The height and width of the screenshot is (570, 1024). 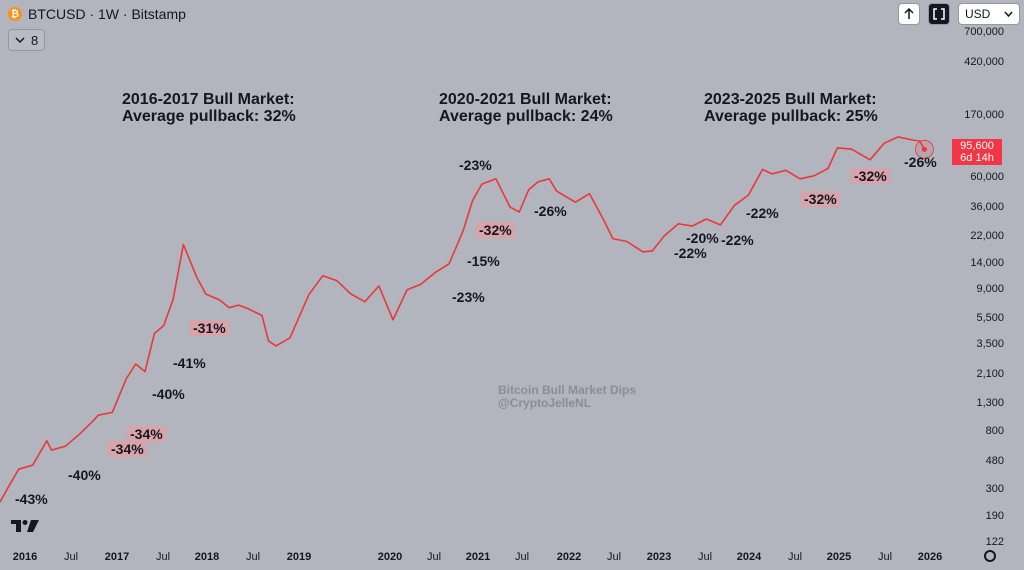 I want to click on y-tick-label: 1,300, so click(x=990, y=402).